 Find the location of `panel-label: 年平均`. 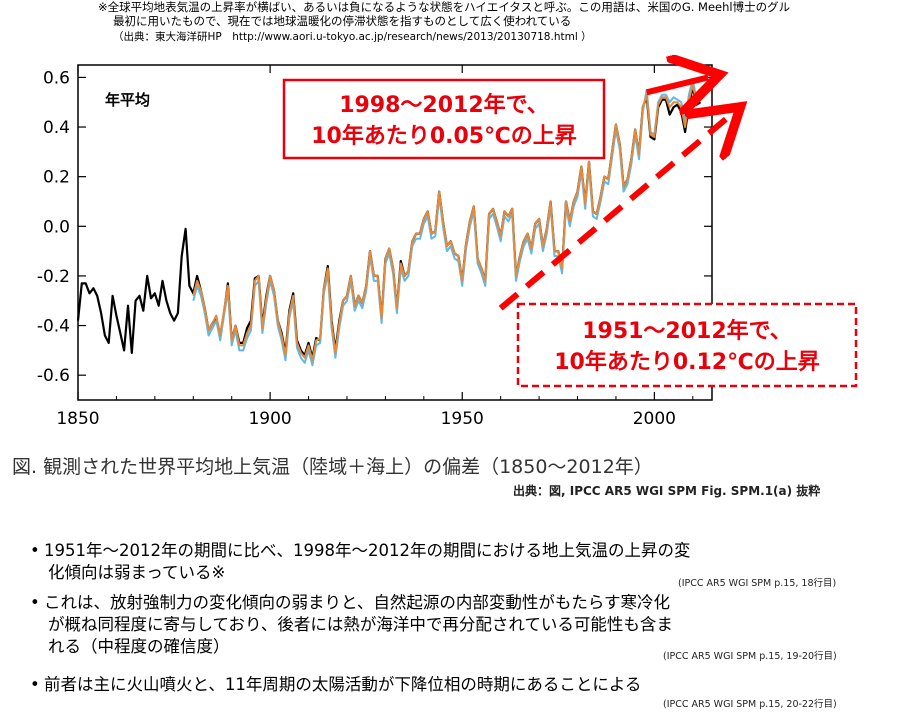

panel-label: 年平均 is located at coordinates (127, 100).